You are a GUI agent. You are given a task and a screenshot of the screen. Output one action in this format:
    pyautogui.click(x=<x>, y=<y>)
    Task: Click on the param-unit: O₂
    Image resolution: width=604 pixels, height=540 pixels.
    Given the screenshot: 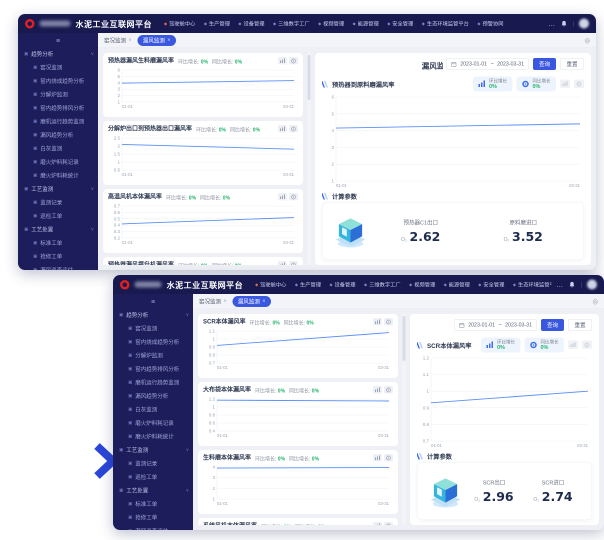 What is the action you would take?
    pyautogui.click(x=536, y=499)
    